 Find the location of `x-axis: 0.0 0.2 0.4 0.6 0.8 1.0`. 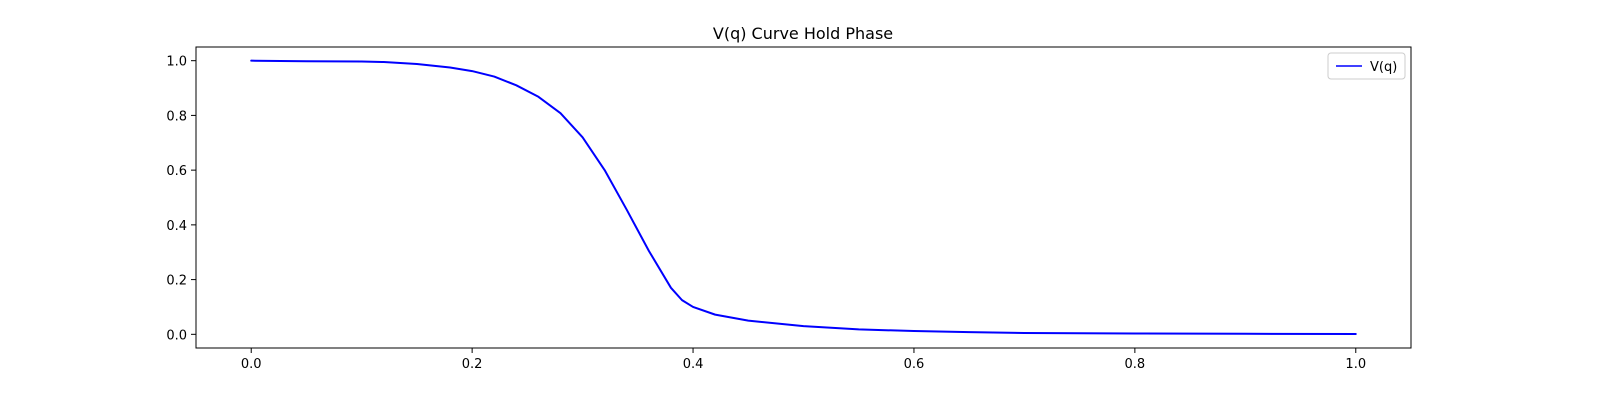

x-axis: 0.0 0.2 0.4 0.6 0.8 1.0 is located at coordinates (803, 360).